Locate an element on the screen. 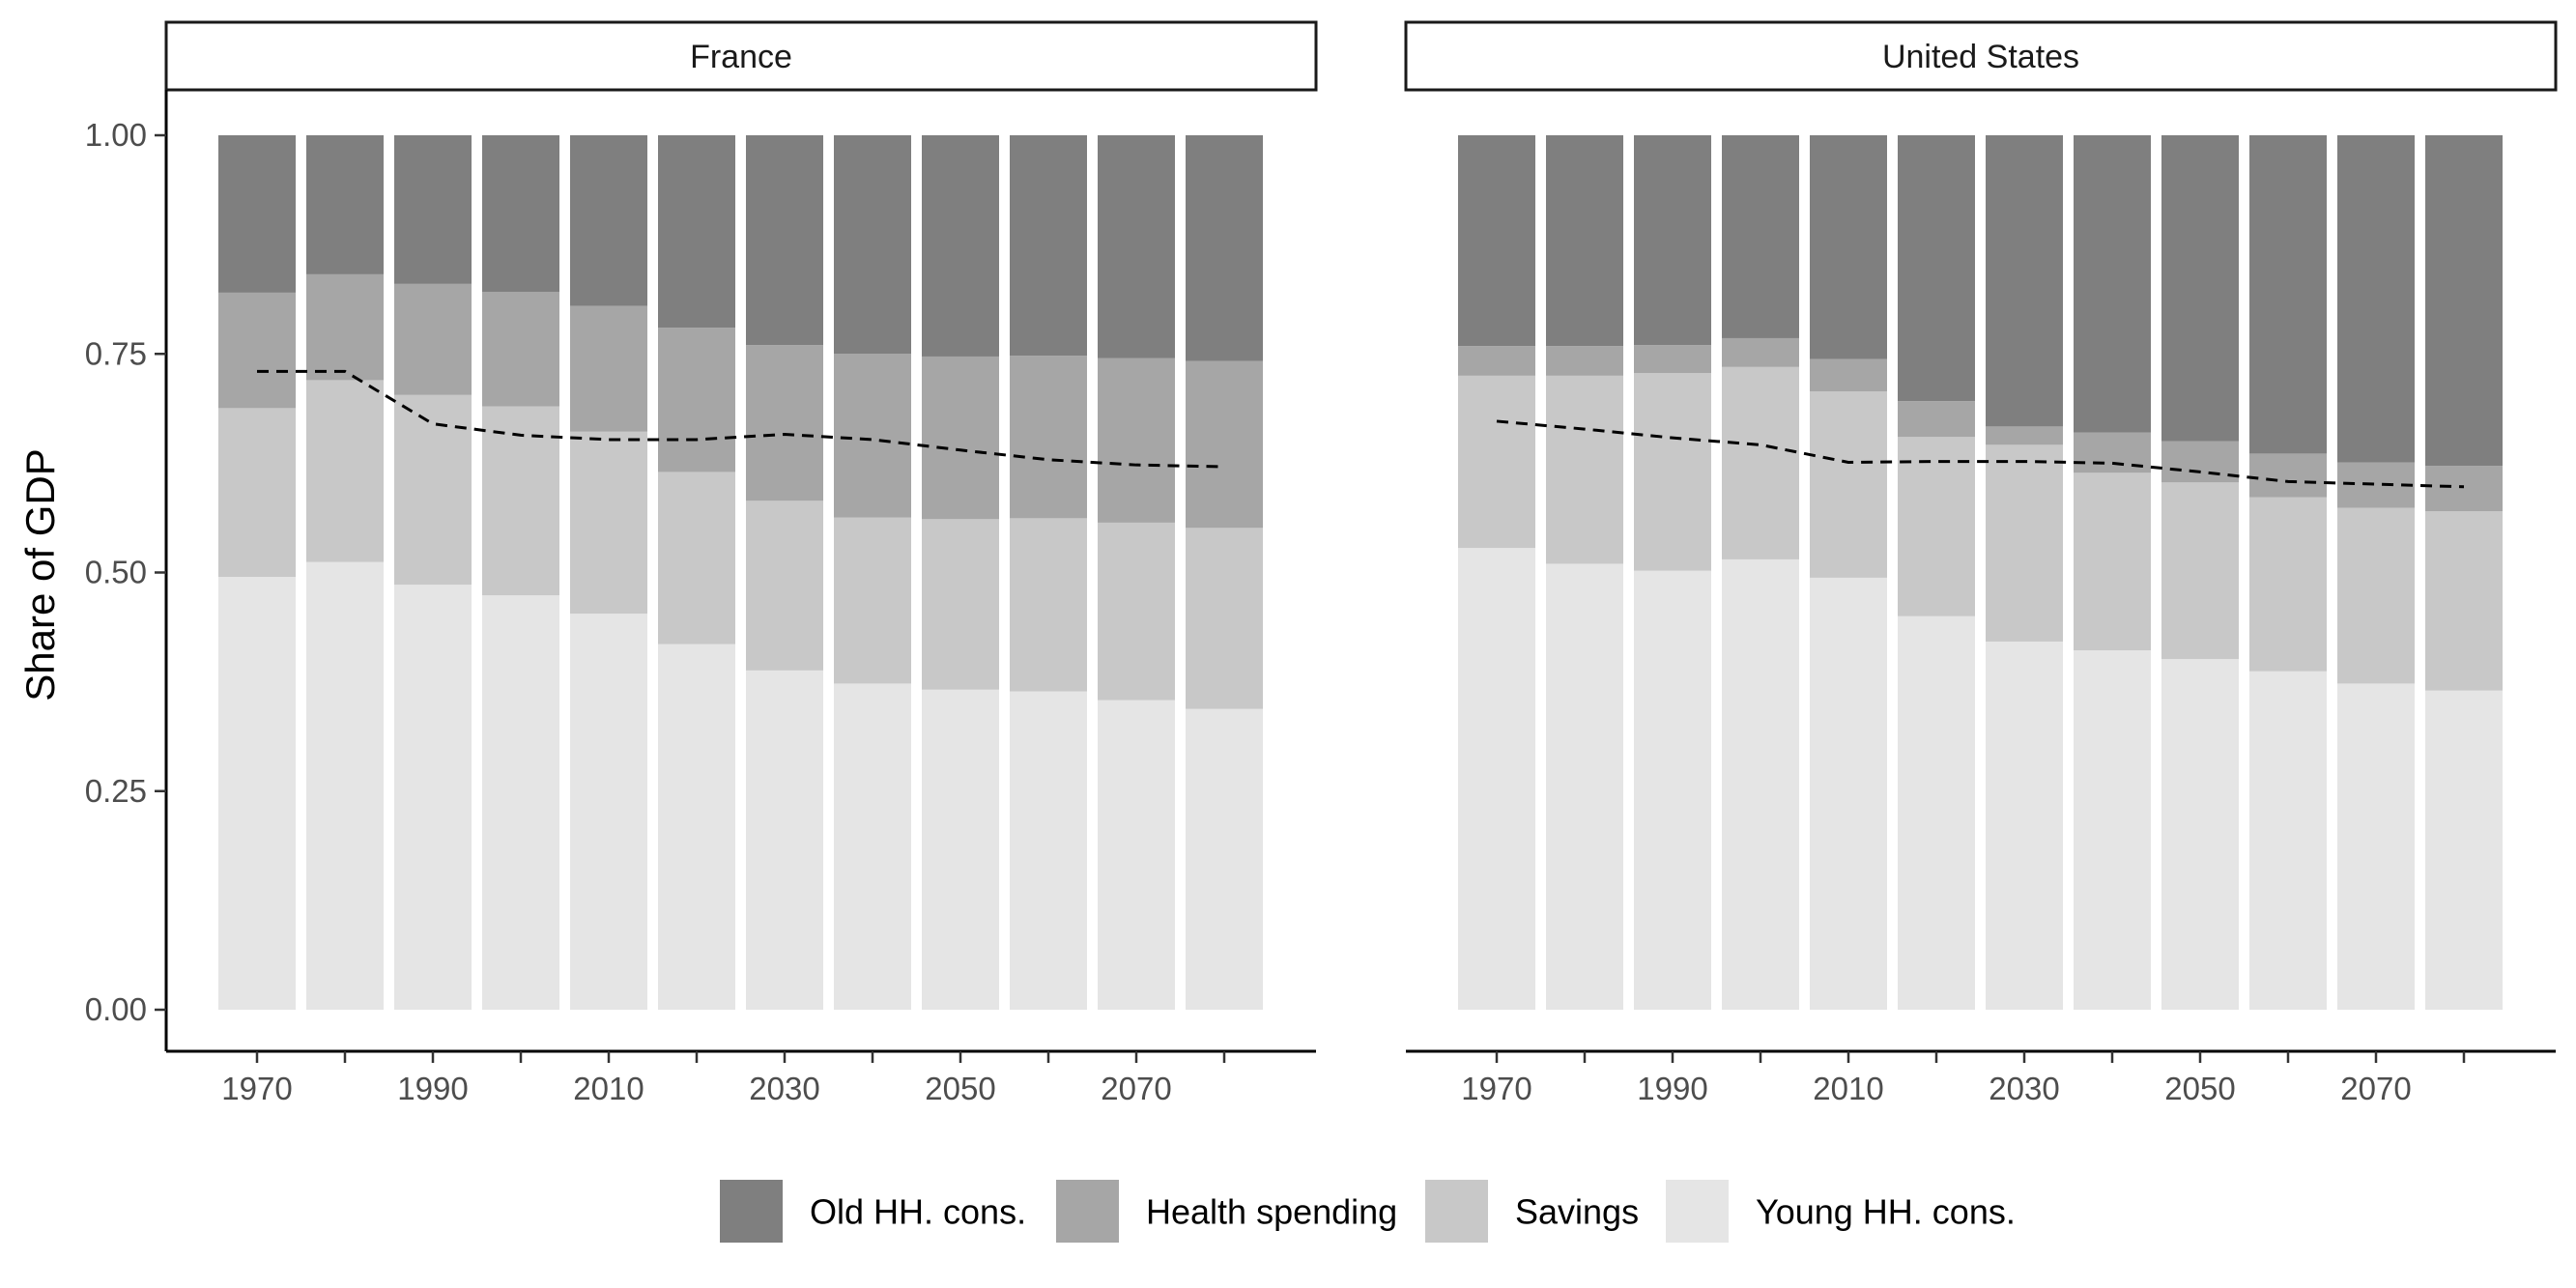 The height and width of the screenshot is (1288, 2576). x-tick-label-2070: 2070 is located at coordinates (2376, 1089).